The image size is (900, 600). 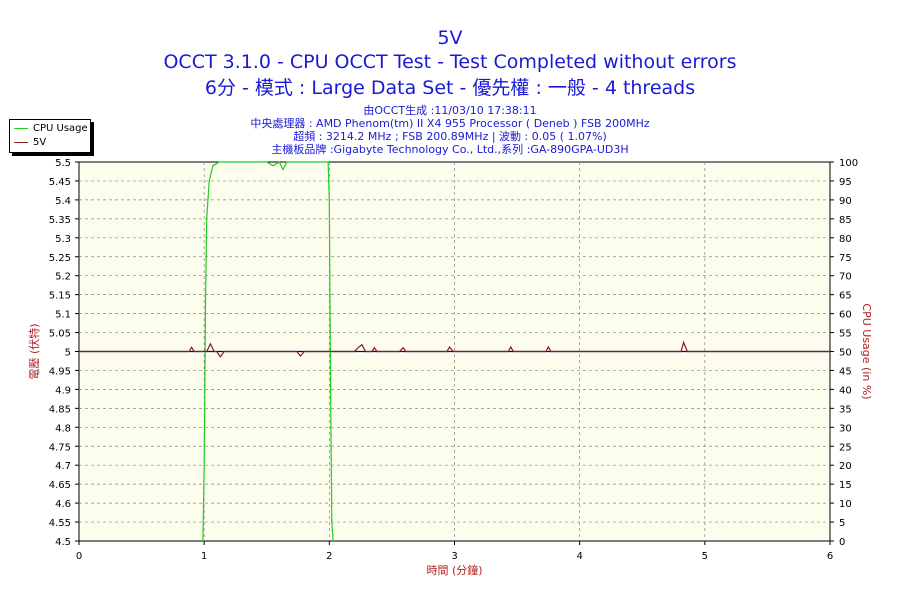 I want to click on y-left-tick-label: 5, so click(x=68, y=353).